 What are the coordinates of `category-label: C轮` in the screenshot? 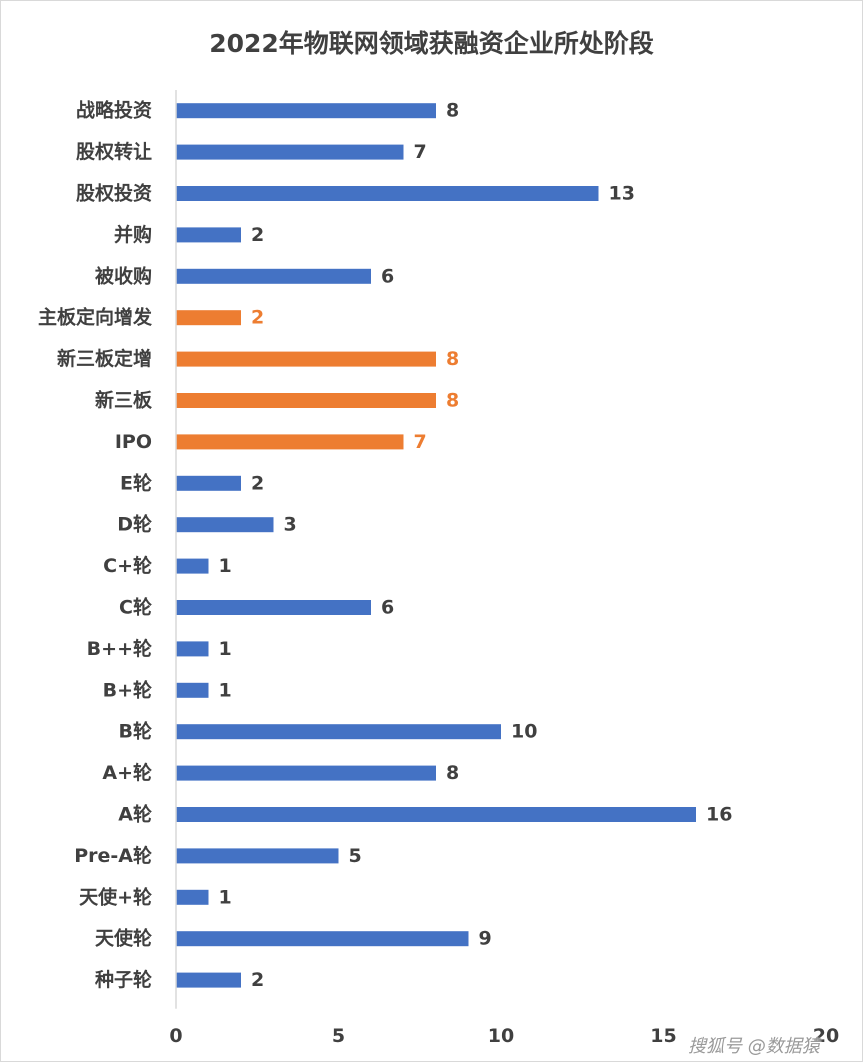 It's located at (135, 607).